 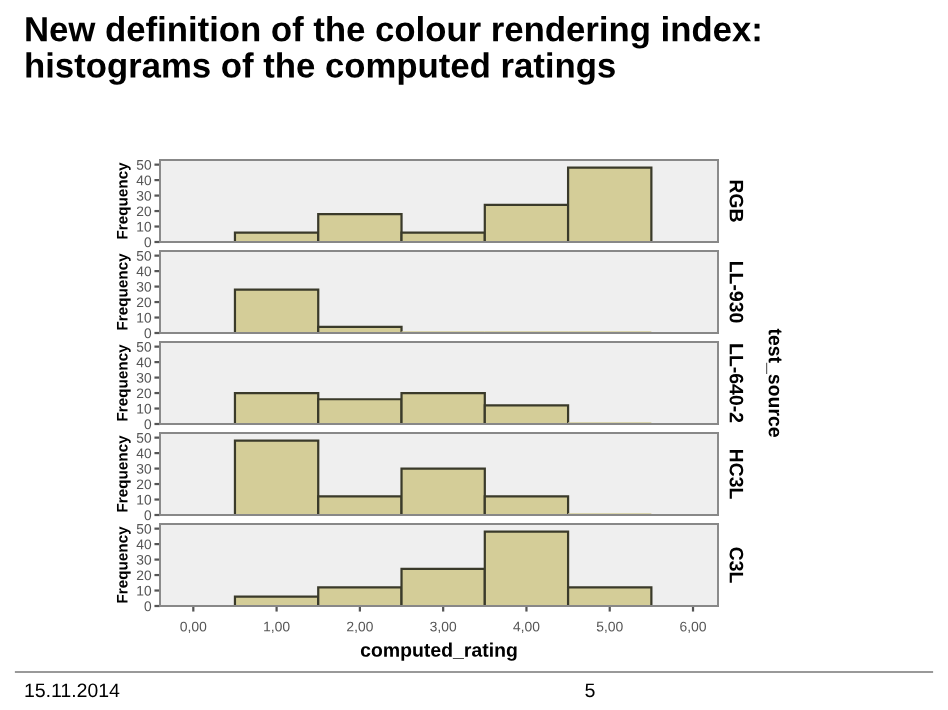 I want to click on y2-axis-title: RGB, so click(x=736, y=201).